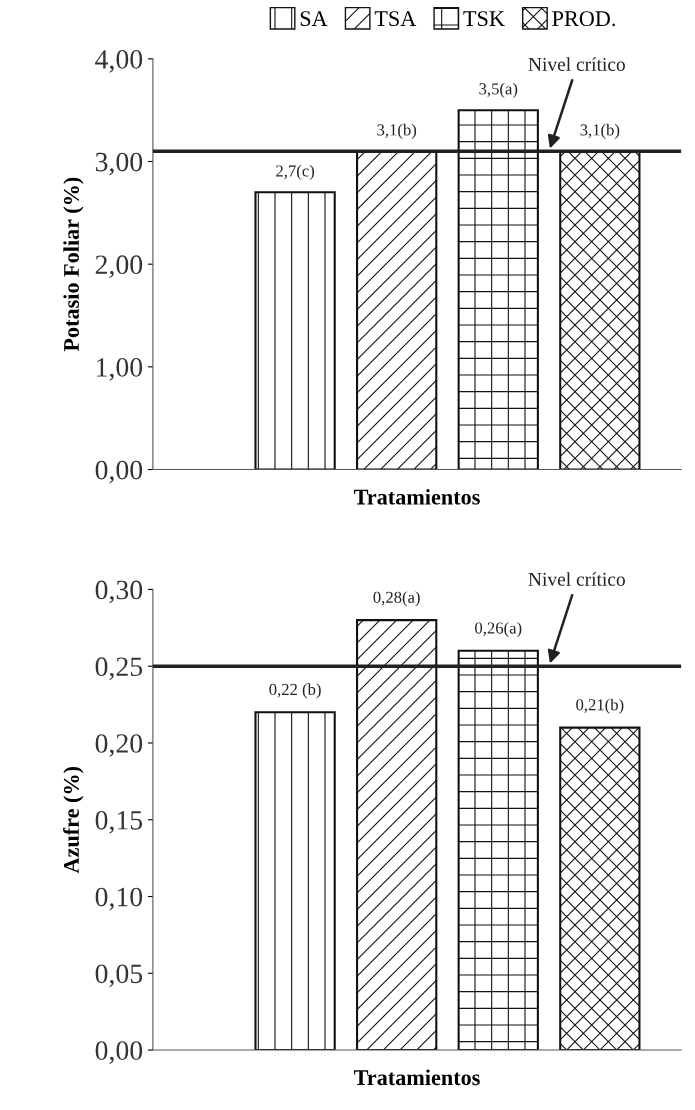 The width and height of the screenshot is (695, 1110). I want to click on y-tick-label: 0,25, so click(119, 669).